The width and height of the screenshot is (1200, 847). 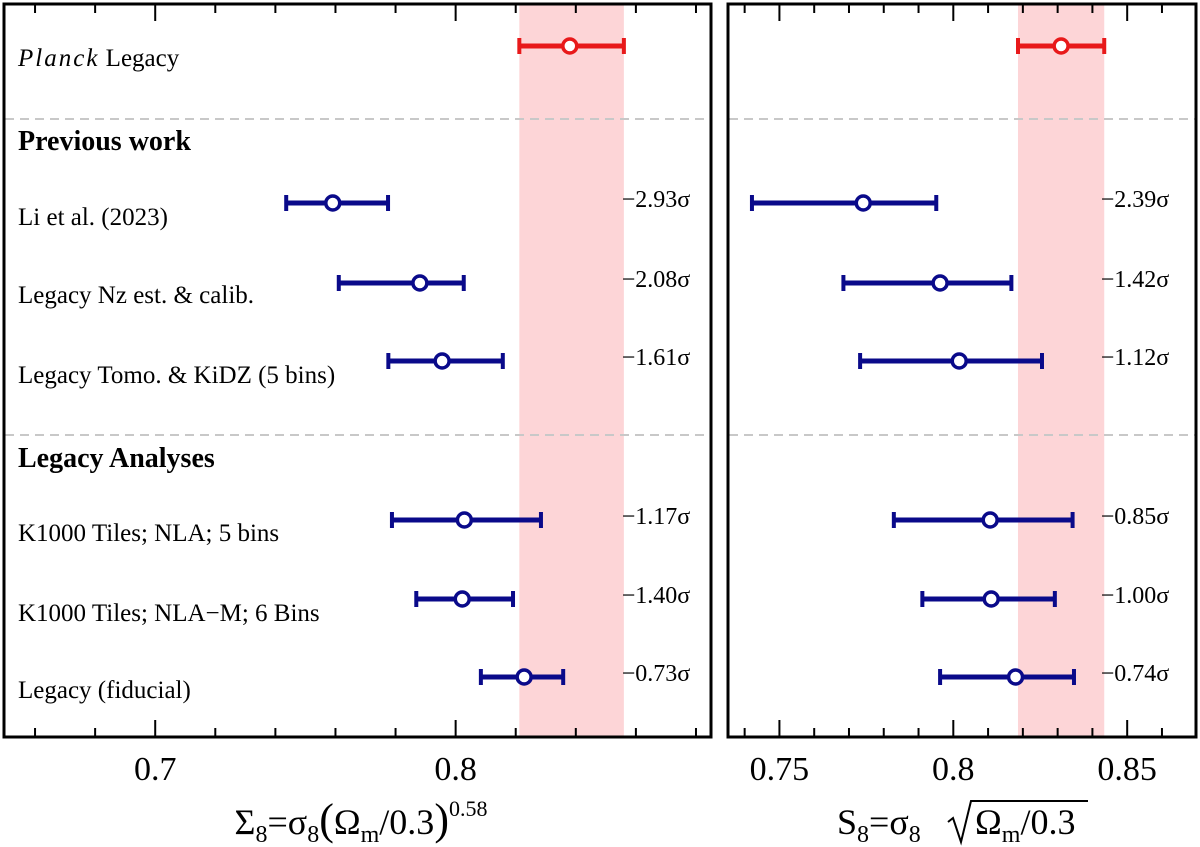 I want to click on left-planck-errorbar, so click(x=571, y=46).